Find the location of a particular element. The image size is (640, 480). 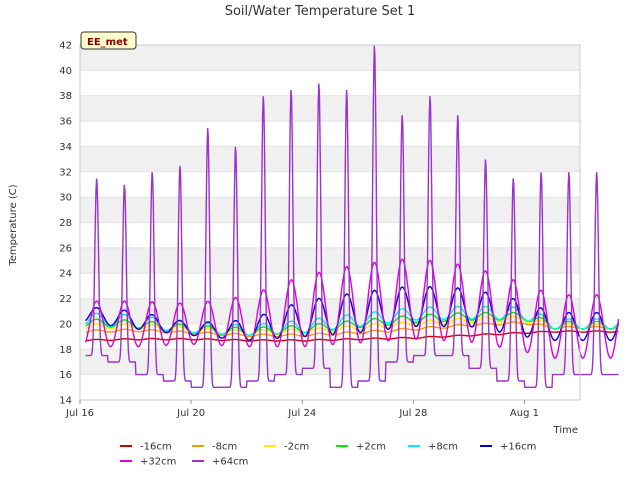

x-axis-label: Time is located at coordinates (565, 430).